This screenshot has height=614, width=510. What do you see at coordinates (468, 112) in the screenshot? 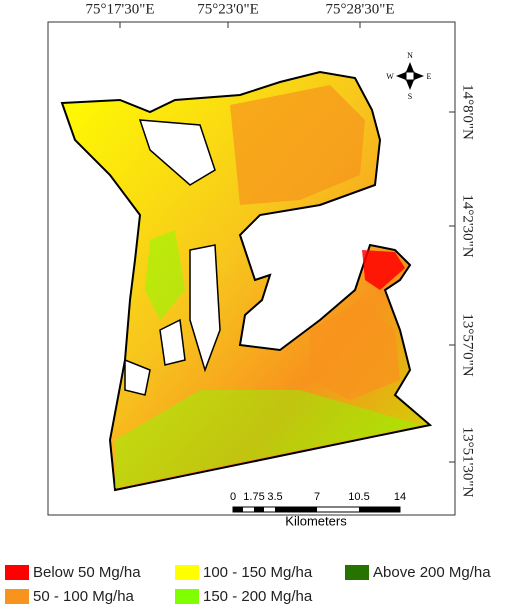
I see `latitude-label: 14°8'0"N` at bounding box center [468, 112].